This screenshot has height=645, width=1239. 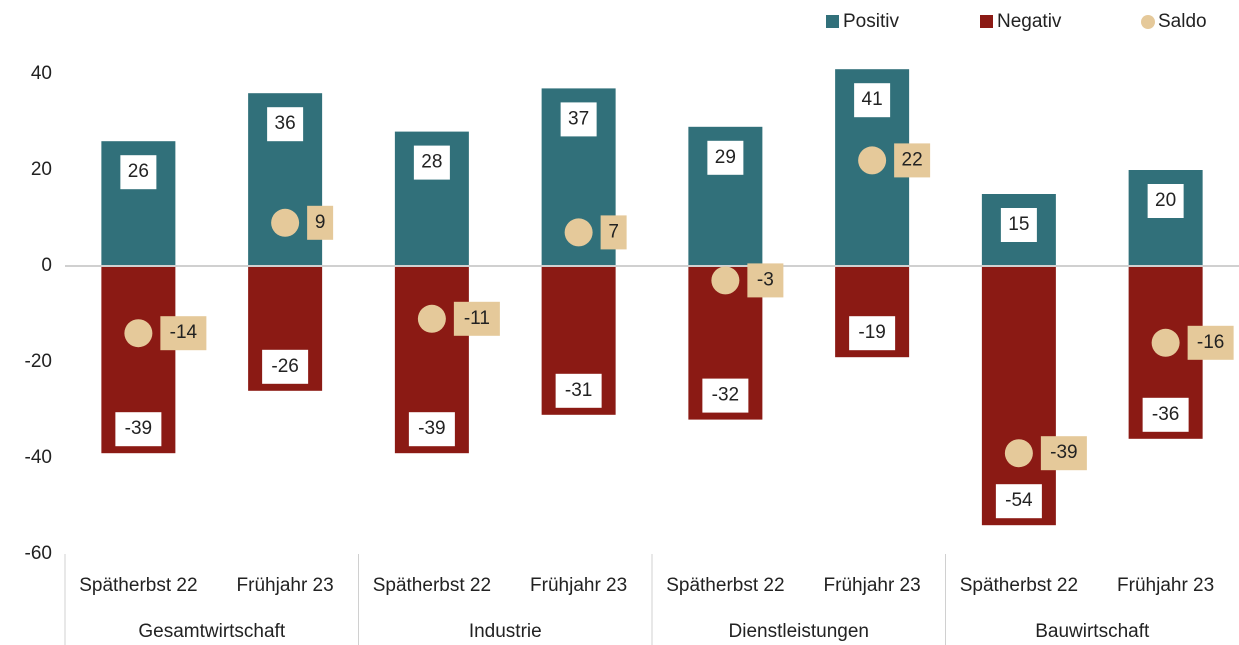 I want to click on value-label: -11, so click(x=477, y=318).